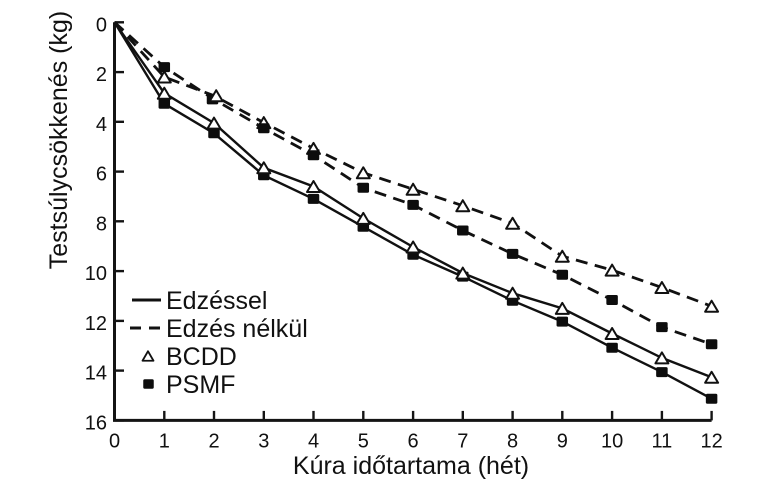  I want to click on svg-text: Edzés nélkül, so click(237, 329).